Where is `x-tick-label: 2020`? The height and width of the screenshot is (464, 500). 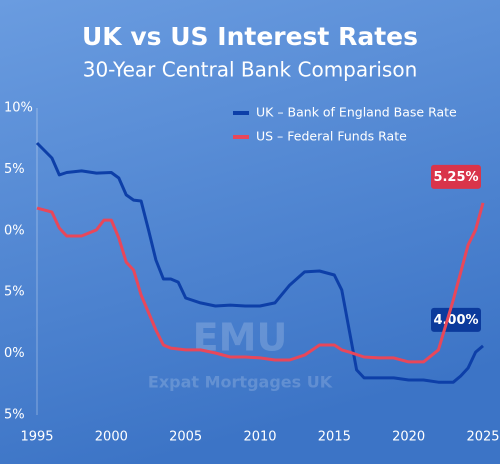
x-tick-label: 2020 is located at coordinates (408, 437).